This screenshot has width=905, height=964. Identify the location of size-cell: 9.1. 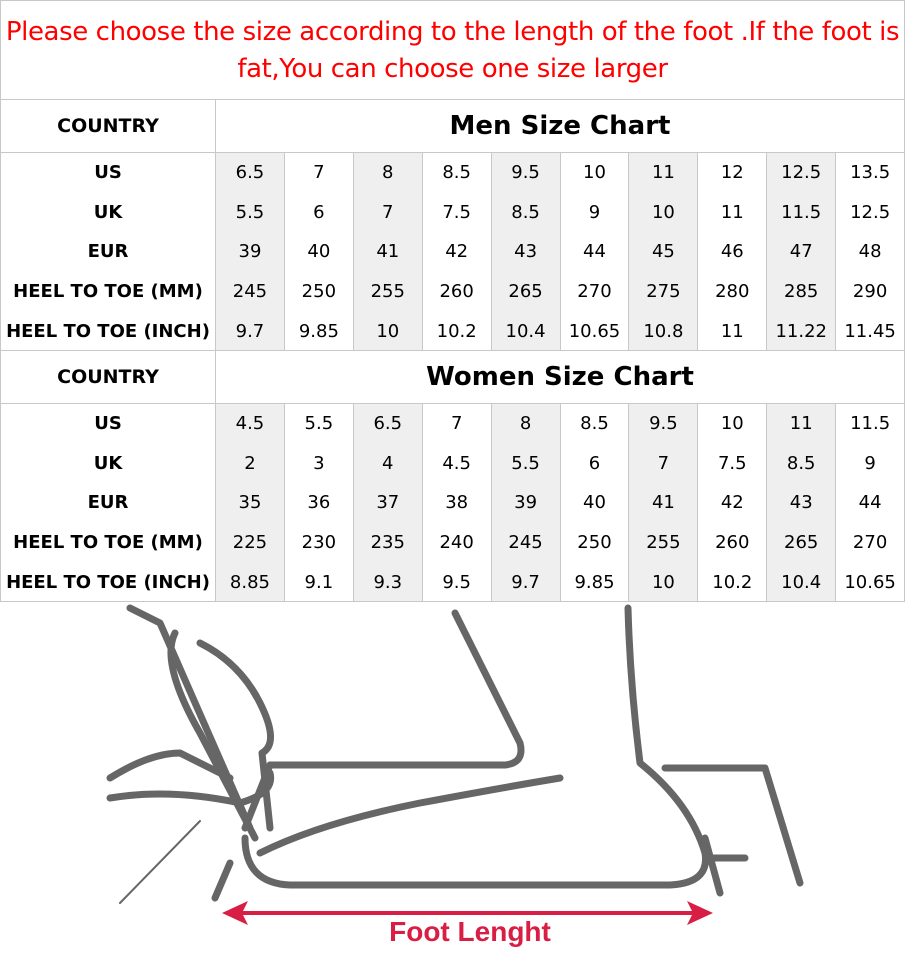
(319, 582).